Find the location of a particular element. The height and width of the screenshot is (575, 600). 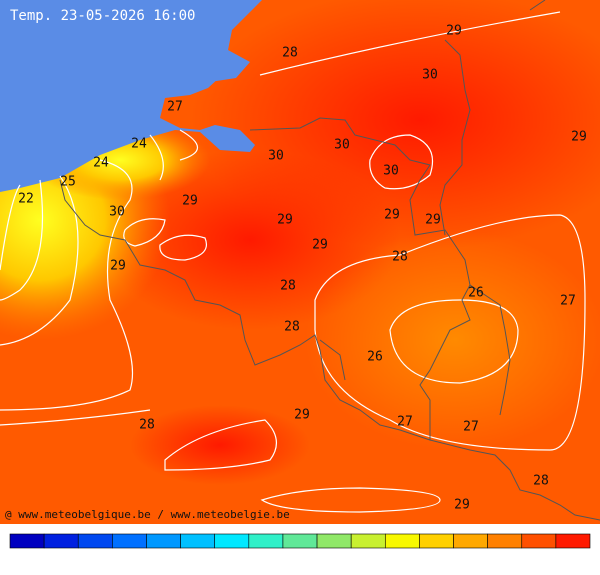

contour-label: 22 is located at coordinates (26, 199).